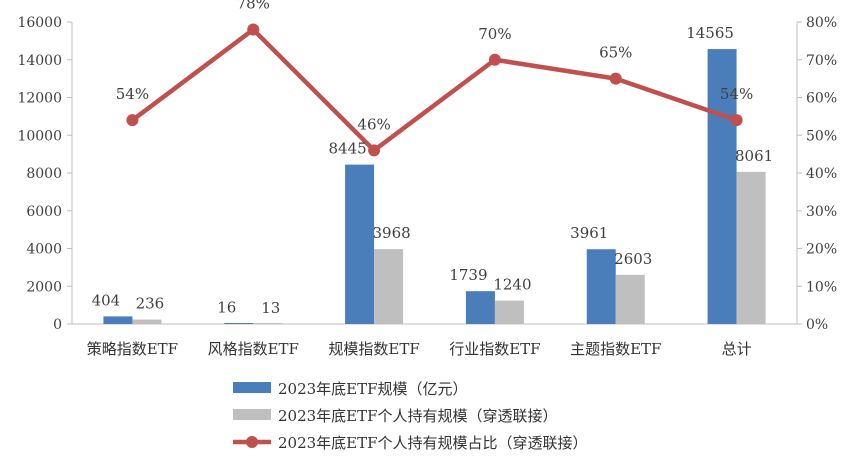  I want to click on y-right-tick-label: 40%, so click(821, 174).